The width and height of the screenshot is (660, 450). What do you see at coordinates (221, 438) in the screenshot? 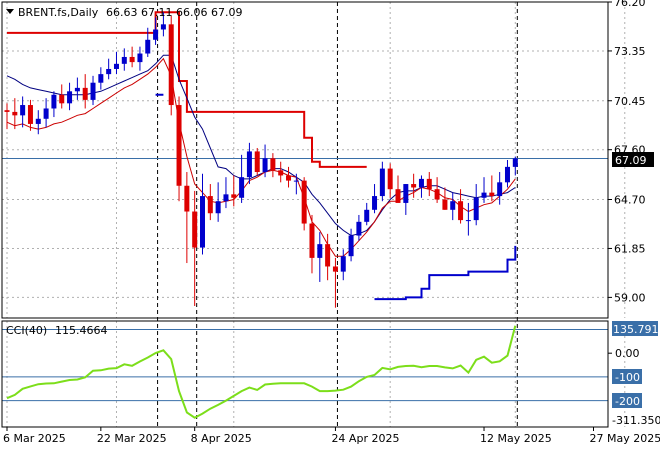
I see `time-tick-label: 8 Apr 2025` at bounding box center [221, 438].